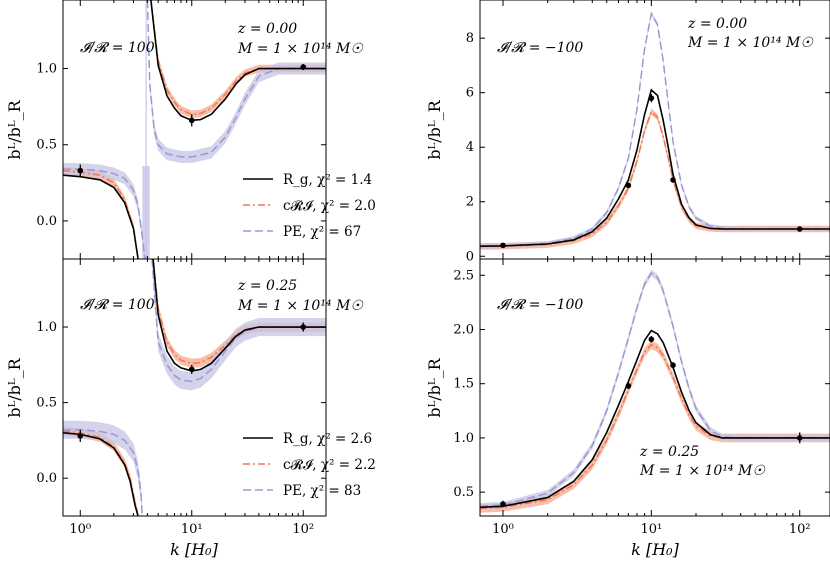  What do you see at coordinates (434, 129) in the screenshot?
I see `y-axis-label-top-right: bᴸ/bᴸ_R` at bounding box center [434, 129].